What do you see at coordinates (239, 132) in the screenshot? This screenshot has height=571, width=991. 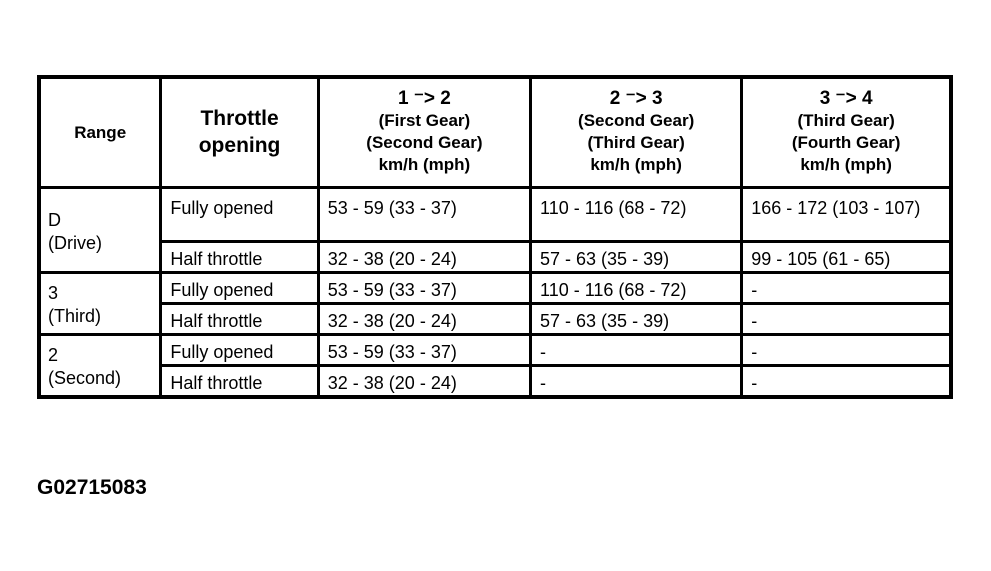 I see `header-throttle: Throttle opening` at bounding box center [239, 132].